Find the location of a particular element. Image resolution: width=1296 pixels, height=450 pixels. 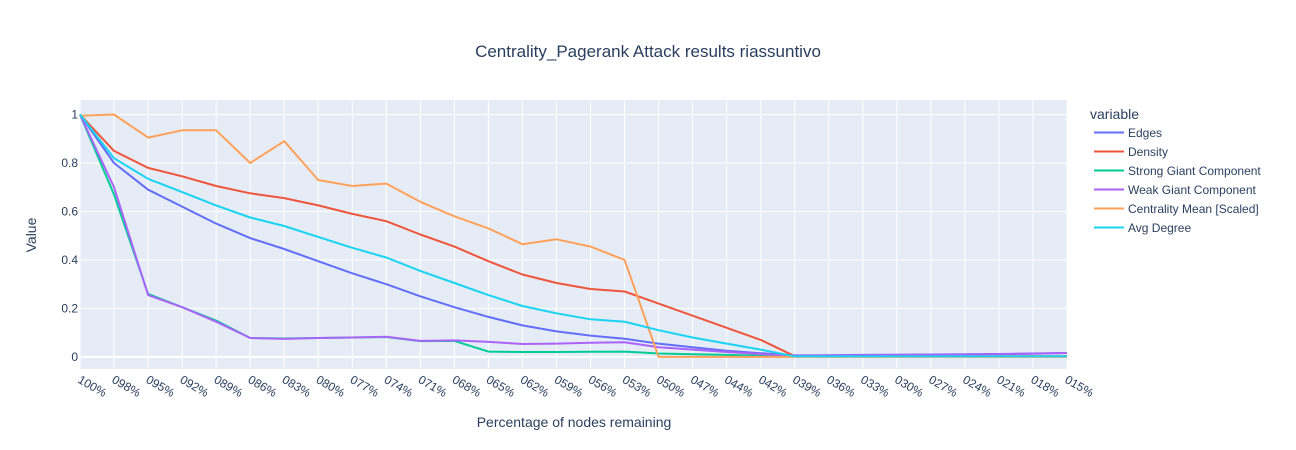

legend-item: Centrality Mean [Scaled] is located at coordinates (1176, 209).